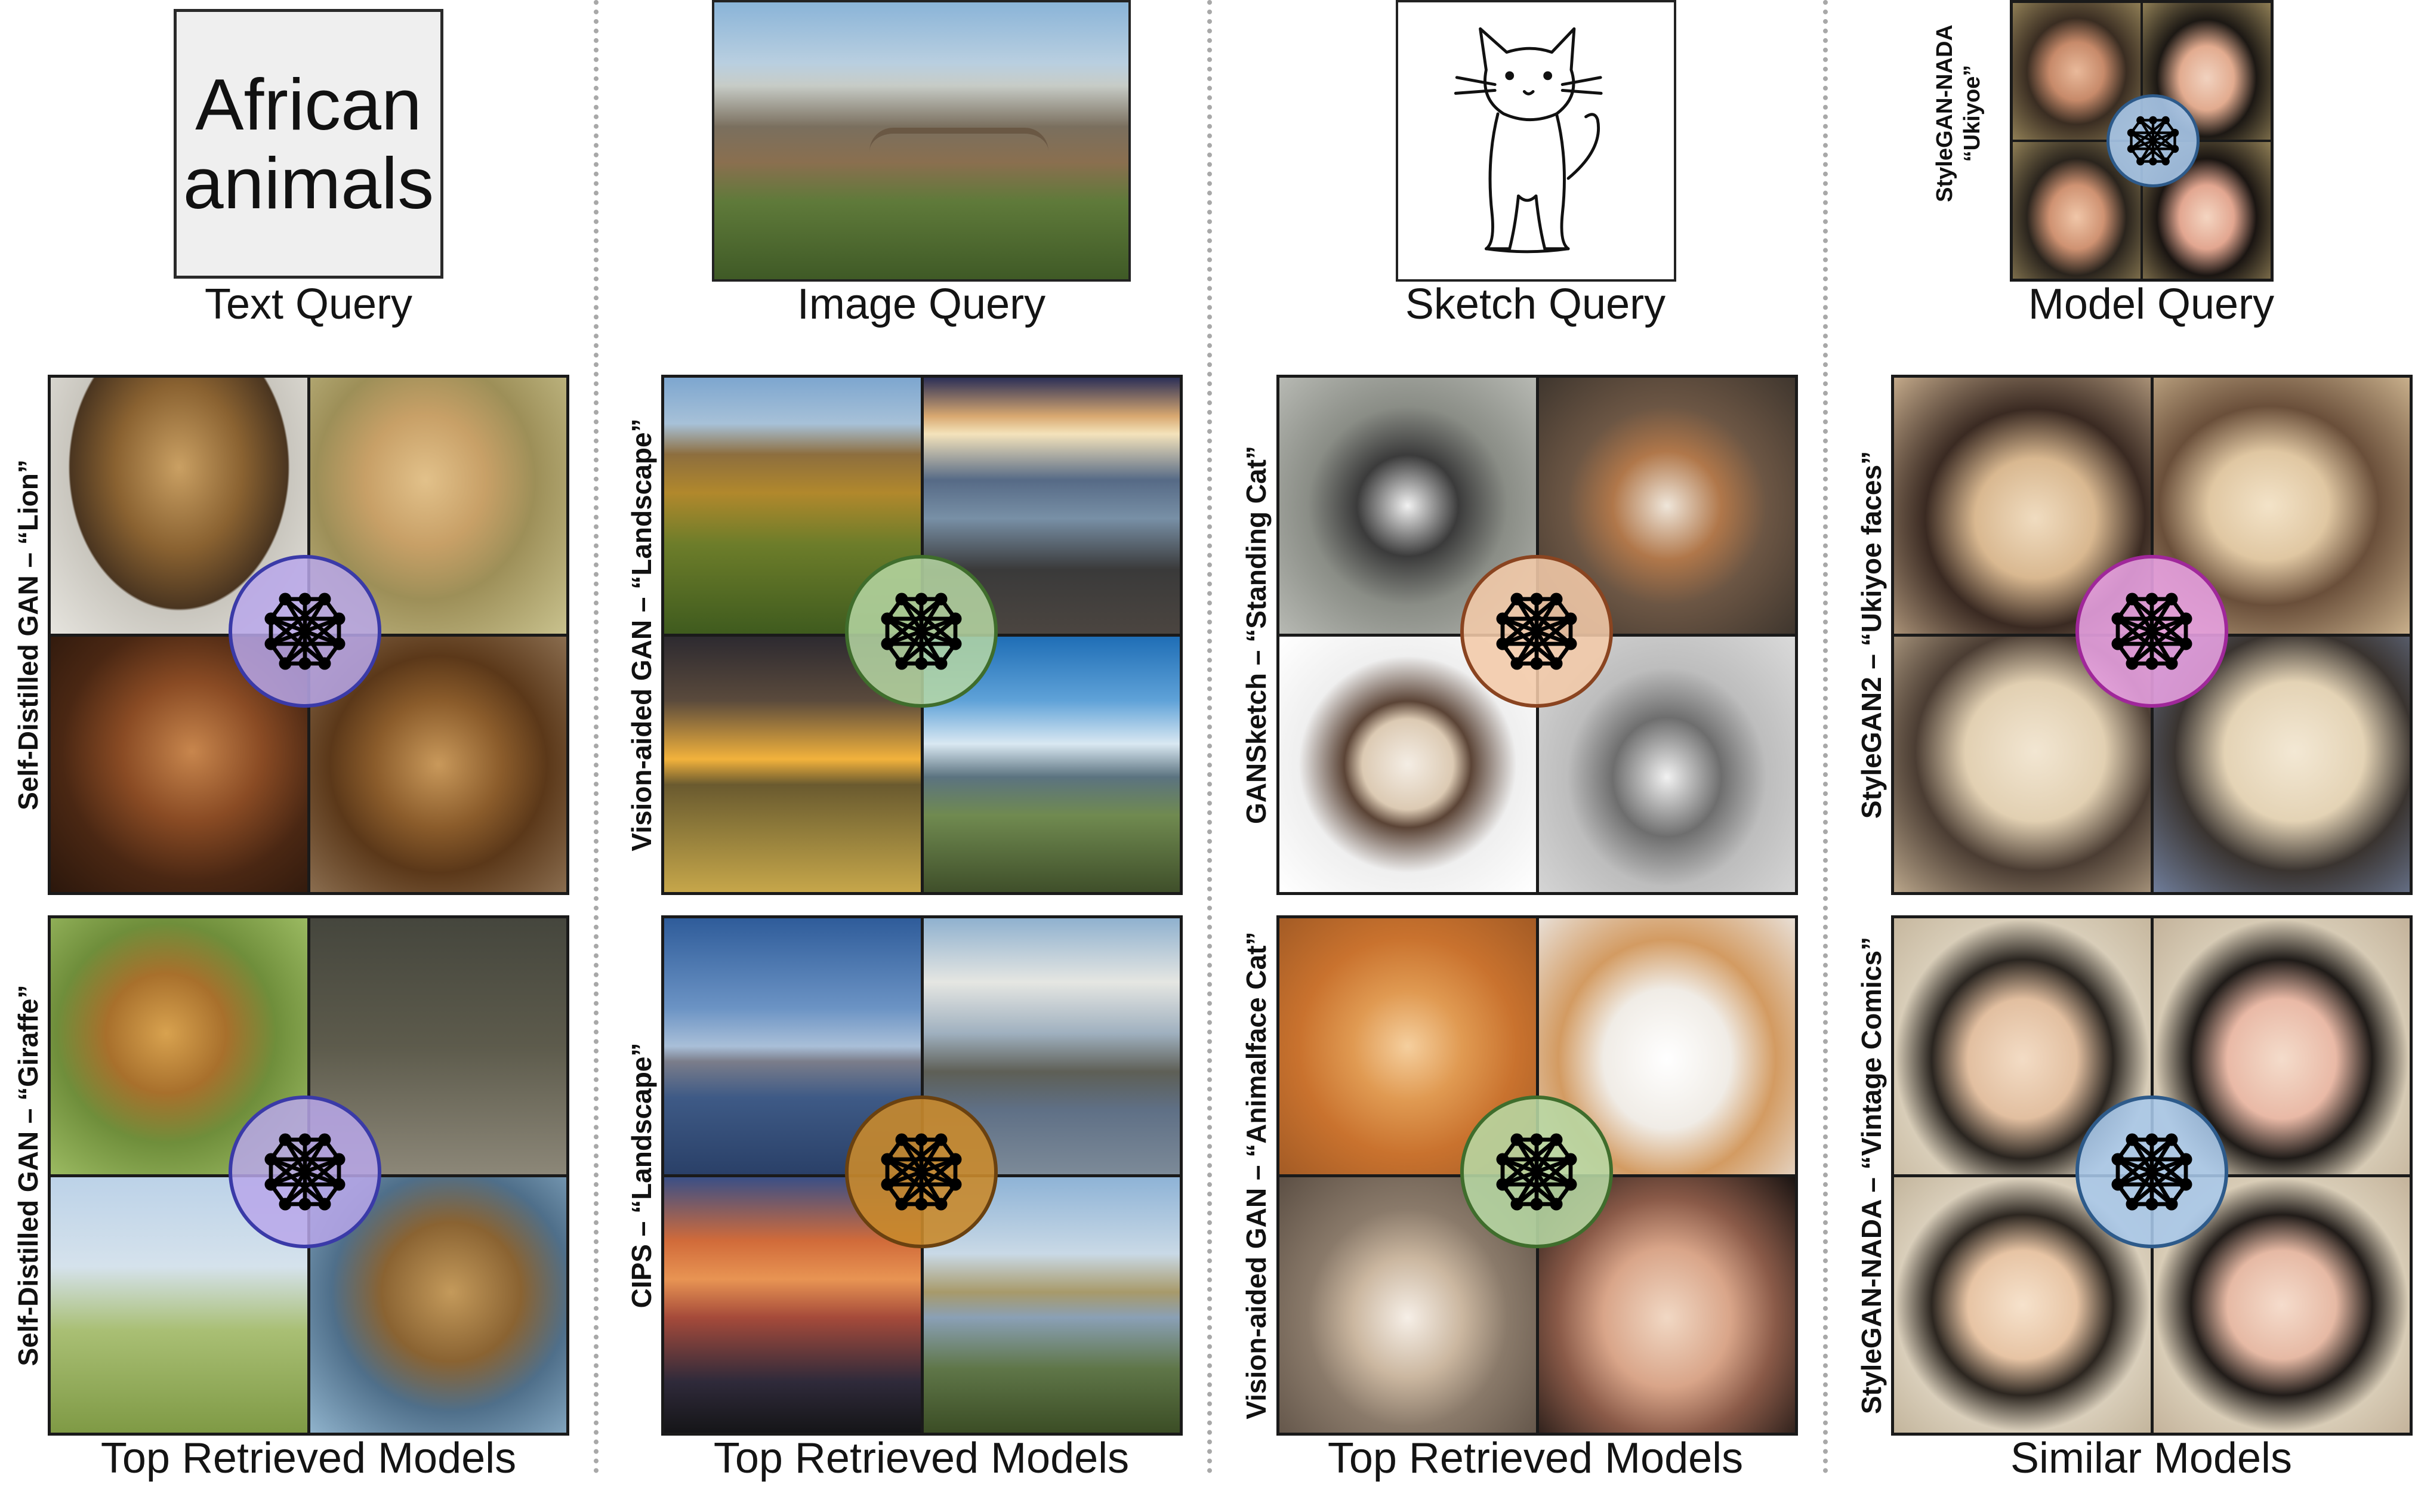  Describe the element at coordinates (958, 140) in the screenshot. I see `image-query-rock-arch` at that location.